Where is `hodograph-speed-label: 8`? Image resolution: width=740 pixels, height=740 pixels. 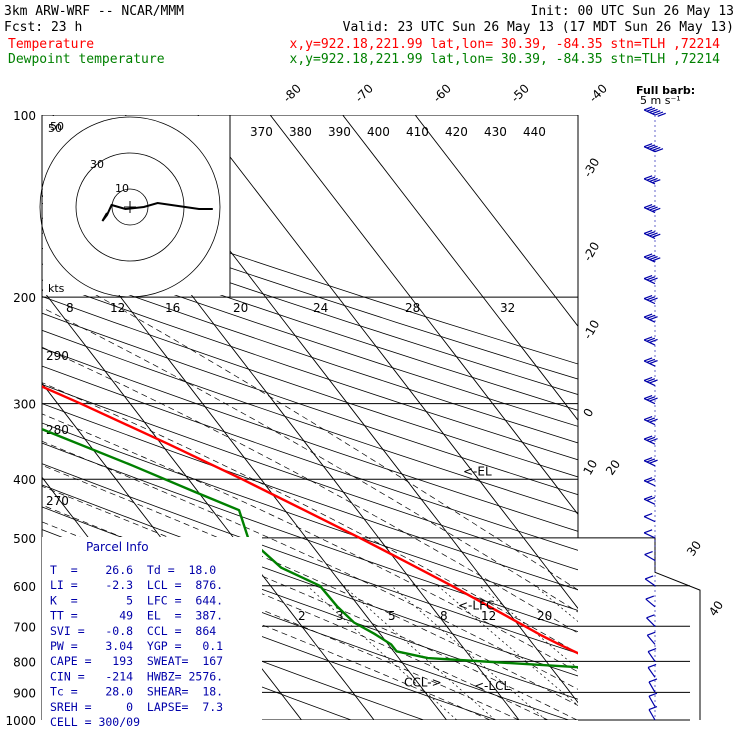 hodograph-speed-label: 8 is located at coordinates (70, 308).